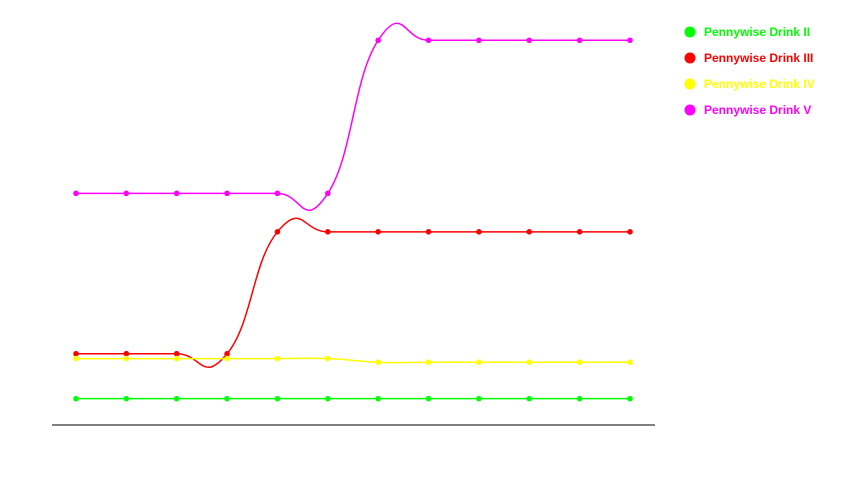  I want to click on legend-item: Pennywise Drink IV, so click(749, 84).